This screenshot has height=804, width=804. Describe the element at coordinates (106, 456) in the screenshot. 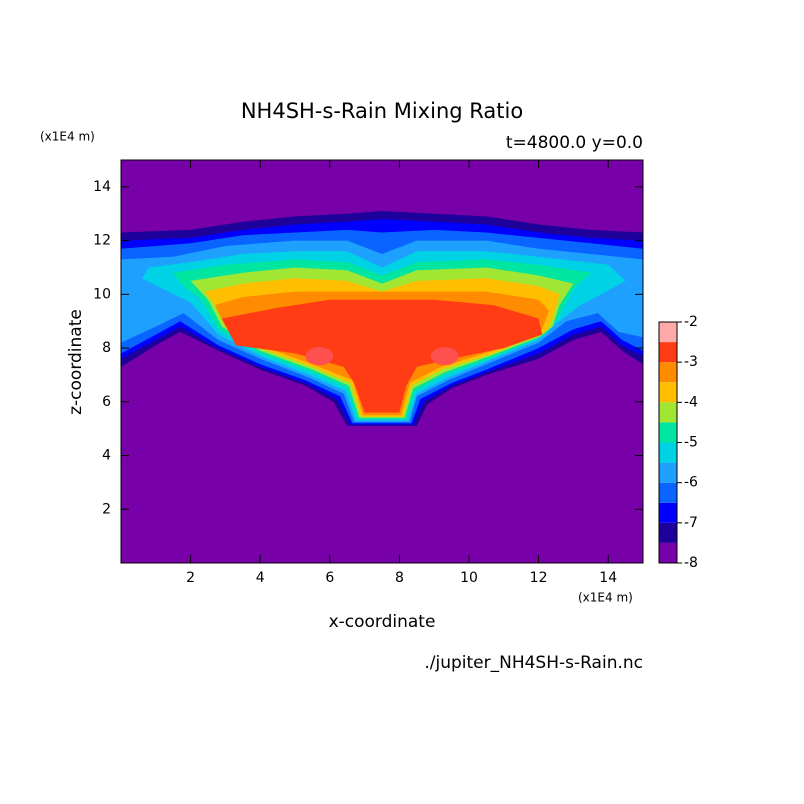

I see `y-tick-label: 4` at that location.